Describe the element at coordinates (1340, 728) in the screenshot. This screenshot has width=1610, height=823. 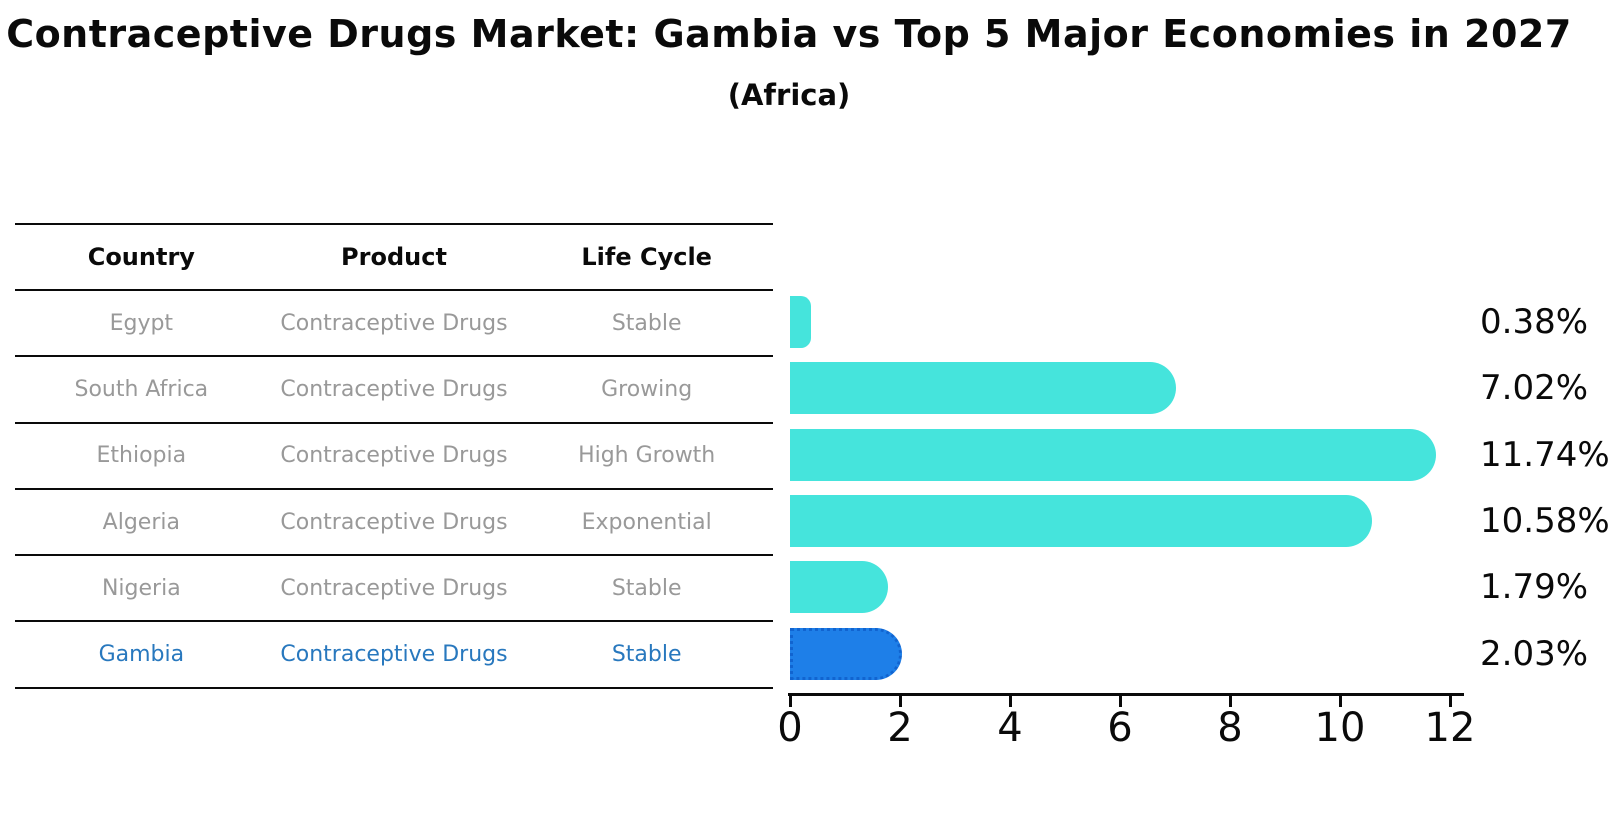
I see `x-tick-label: 10` at that location.